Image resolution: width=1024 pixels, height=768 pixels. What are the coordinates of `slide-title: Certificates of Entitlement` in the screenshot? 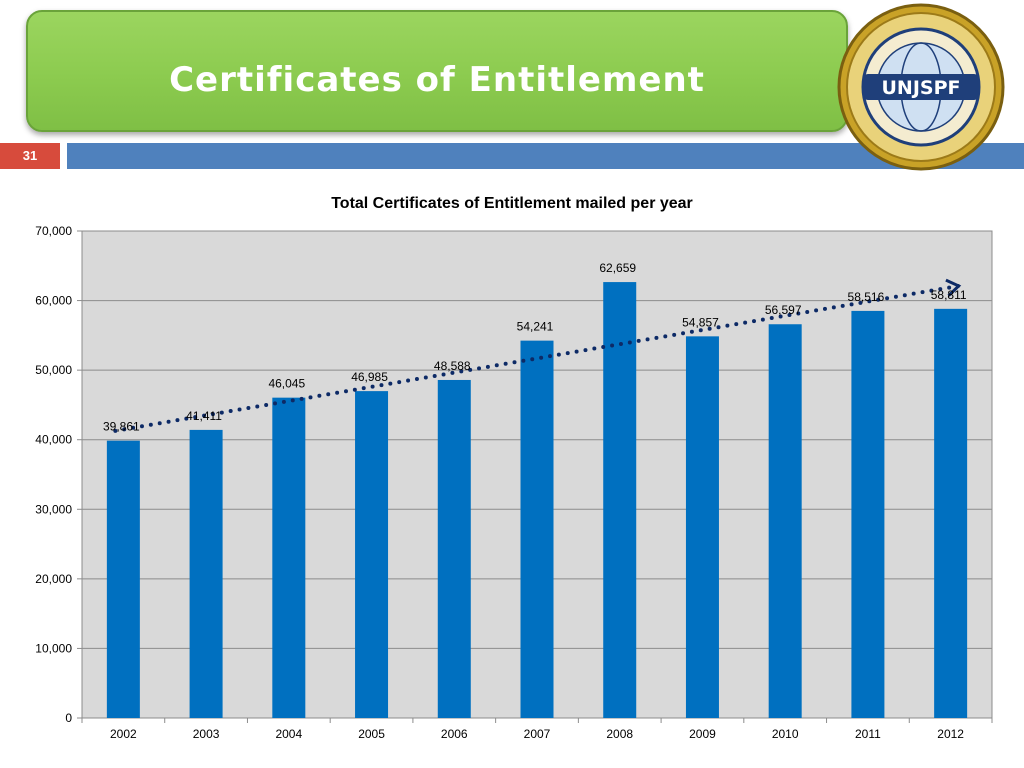 It's located at (437, 80).